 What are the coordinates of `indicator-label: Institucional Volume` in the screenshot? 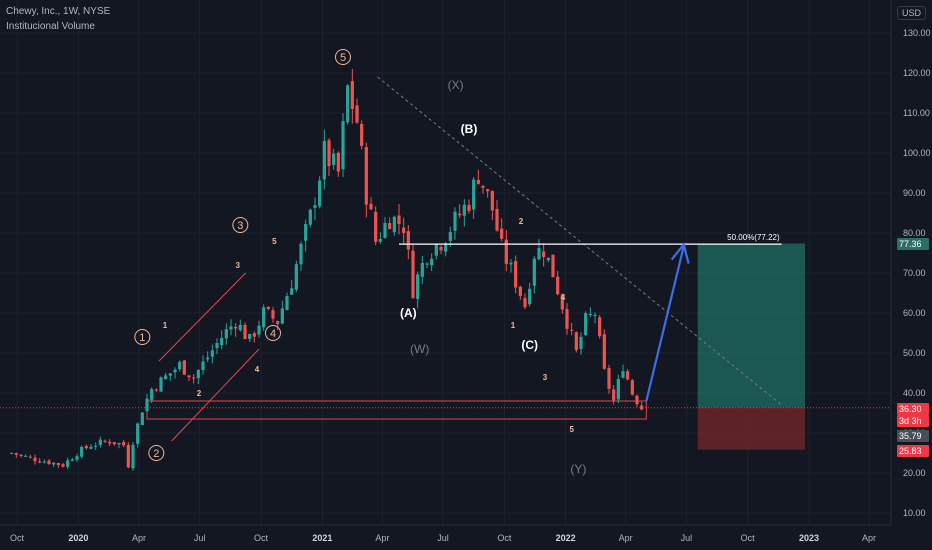 It's located at (50, 26).